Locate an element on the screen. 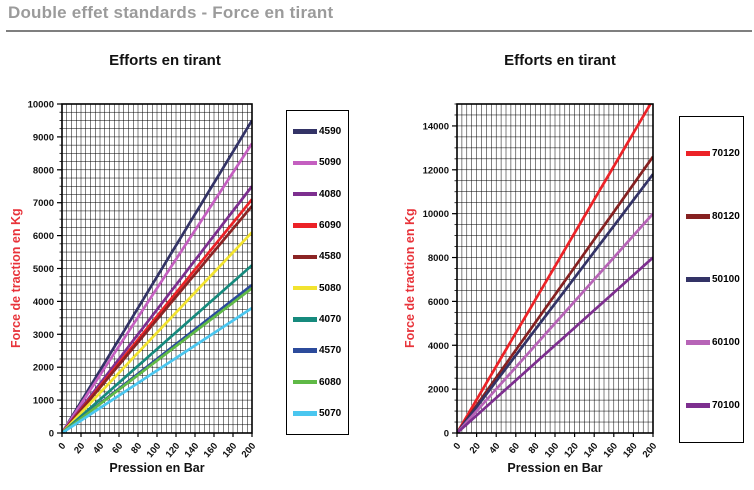 This screenshot has height=490, width=754. legend-item-6080: 6080 is located at coordinates (317, 382).